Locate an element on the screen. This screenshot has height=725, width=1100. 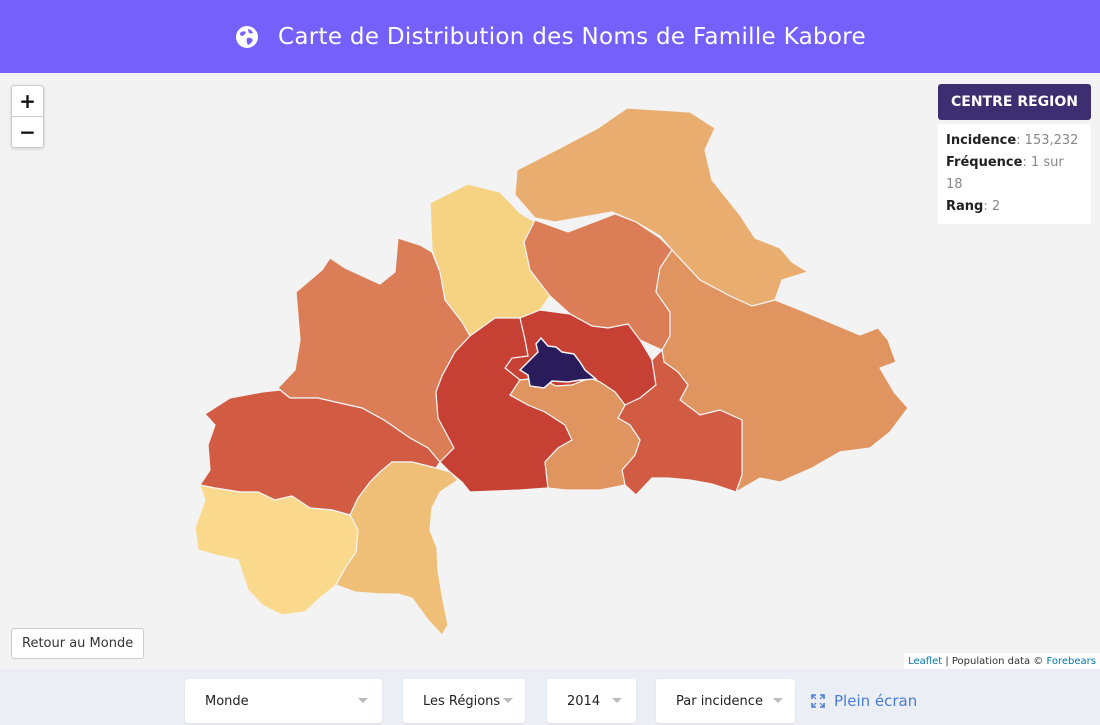
globe-icon is located at coordinates (247, 36).